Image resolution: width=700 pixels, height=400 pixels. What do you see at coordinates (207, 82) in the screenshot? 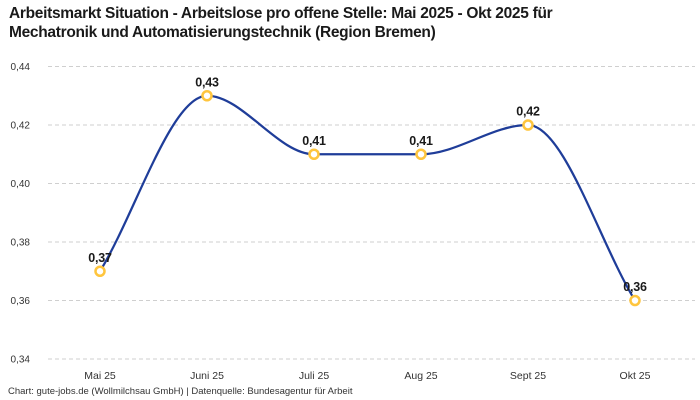
I see `data-point-label: 0,43` at bounding box center [207, 82].